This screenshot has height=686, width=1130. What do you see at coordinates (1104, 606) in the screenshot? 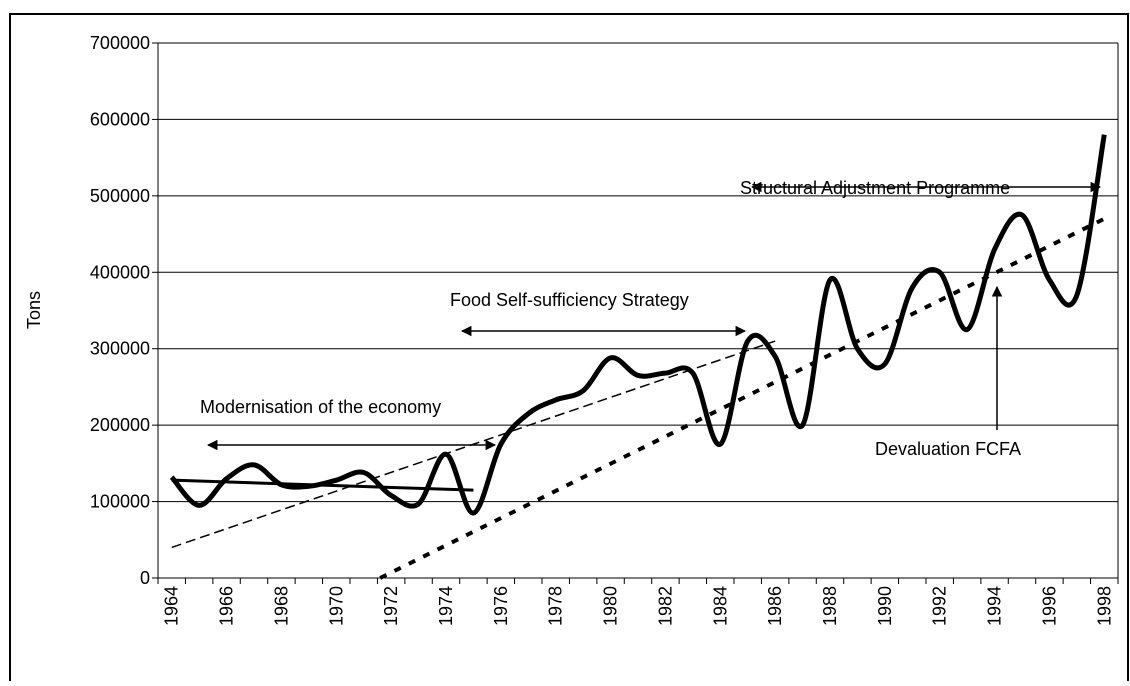
I see `x-tick-label: 1998` at bounding box center [1104, 606].